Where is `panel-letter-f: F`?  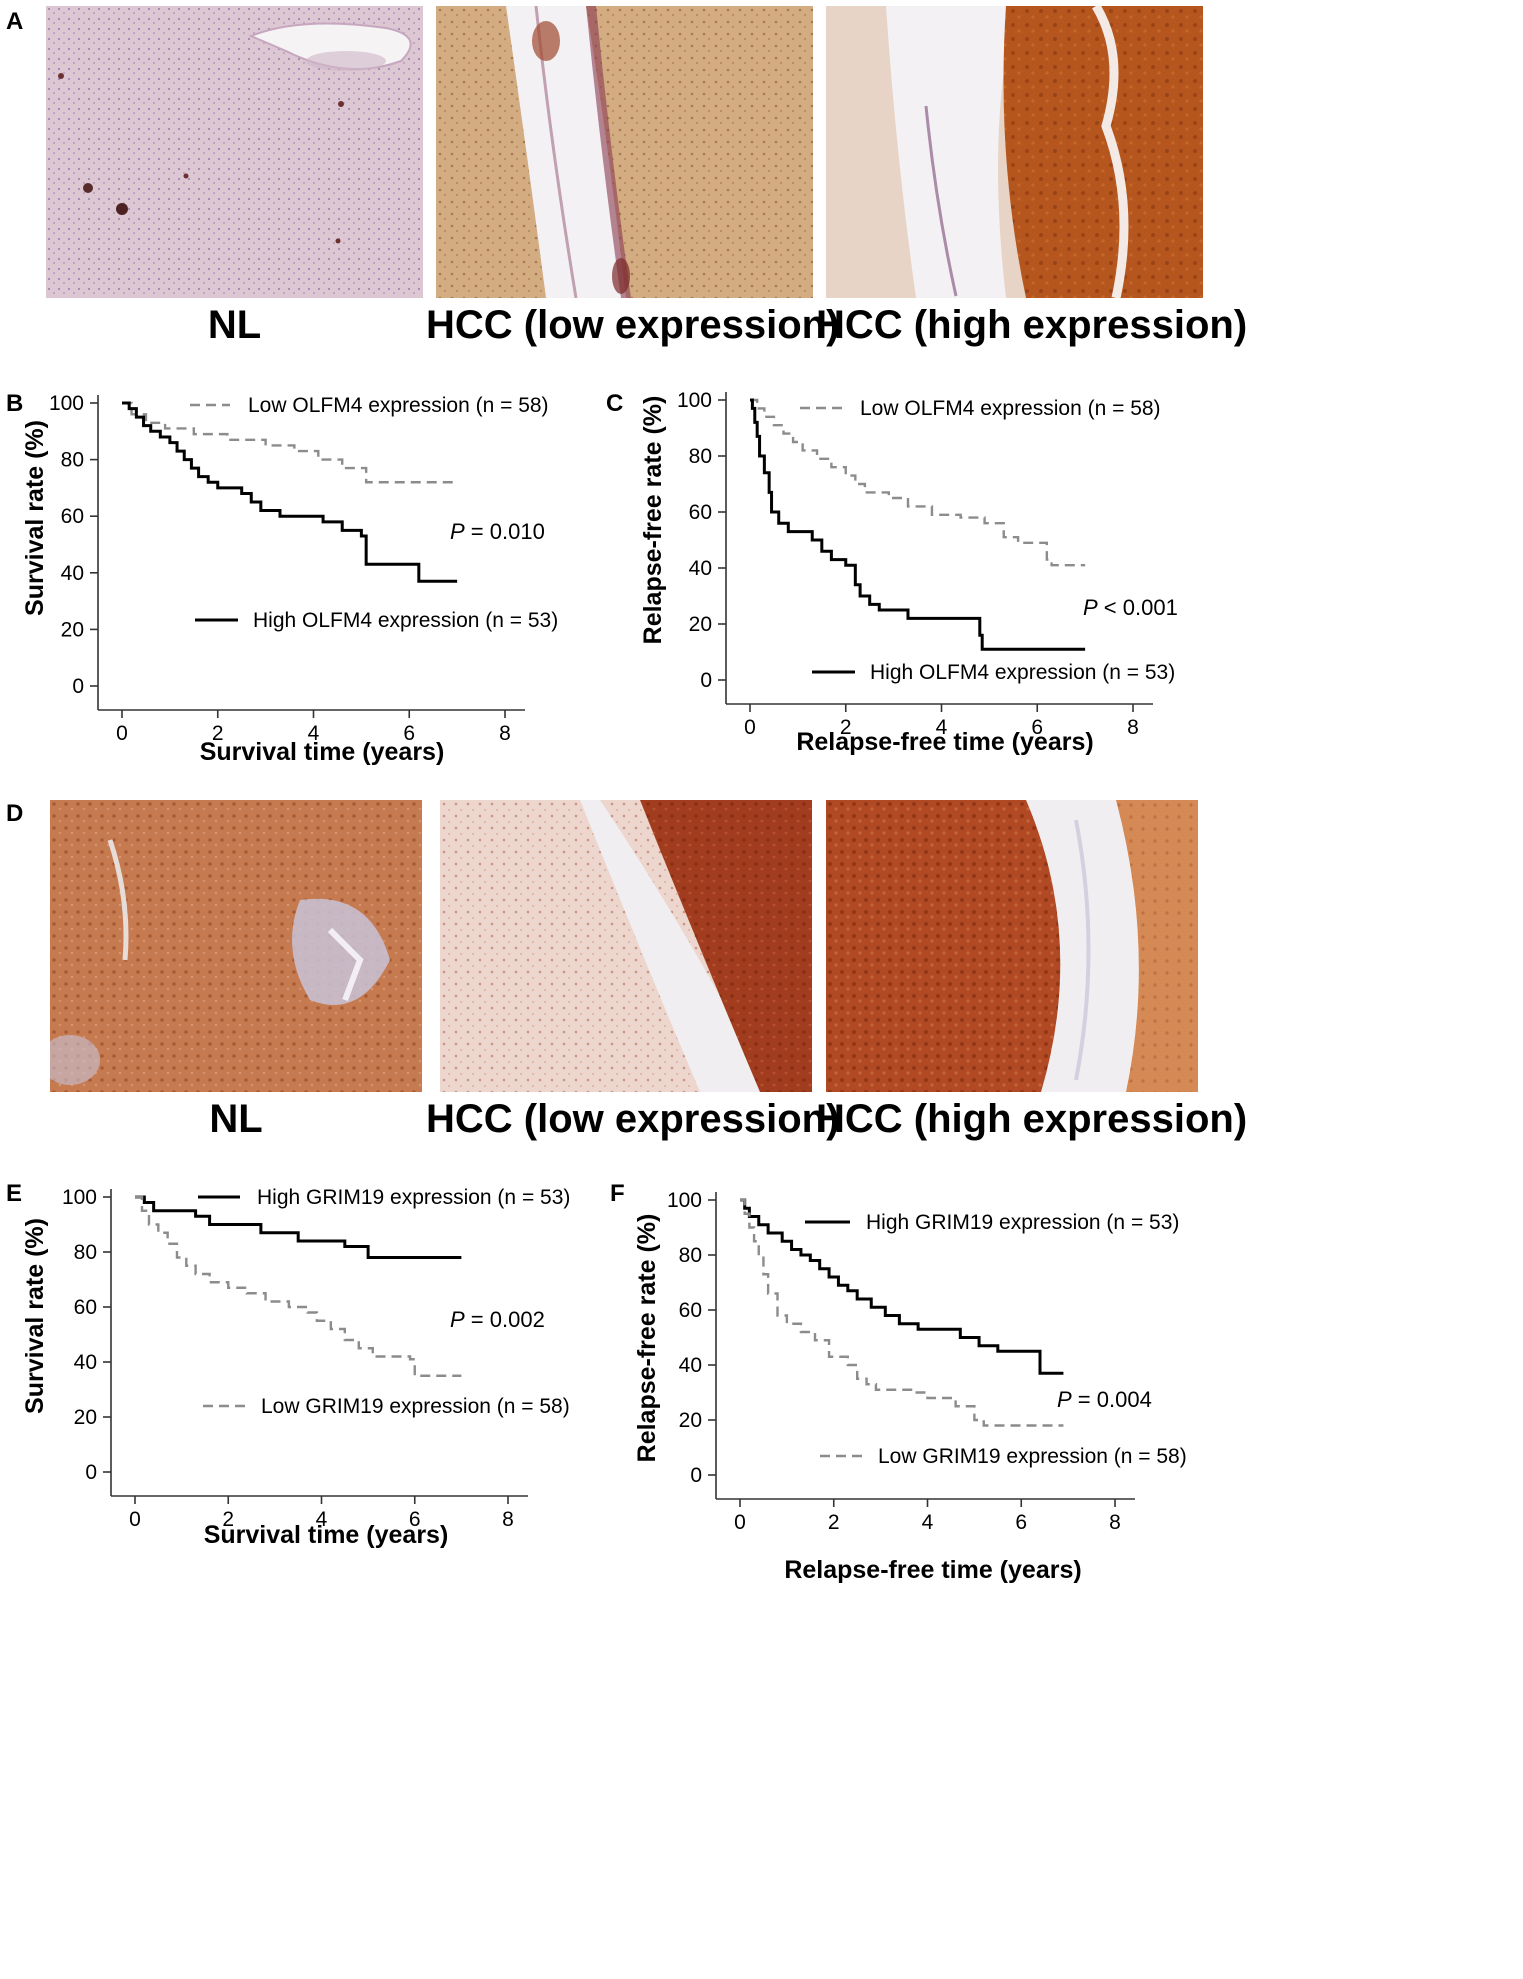
panel-letter-f: F is located at coordinates (617, 1193).